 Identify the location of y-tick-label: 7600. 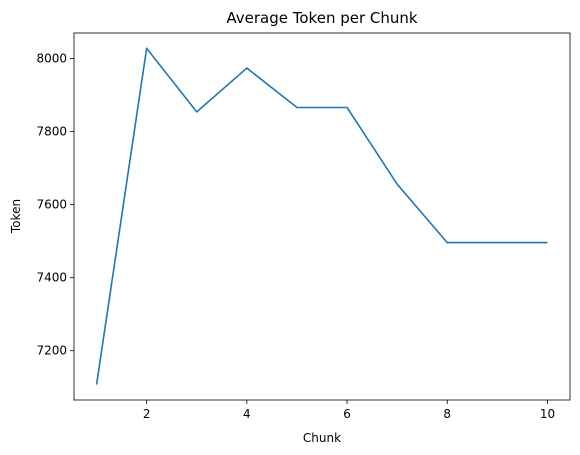
(51, 205).